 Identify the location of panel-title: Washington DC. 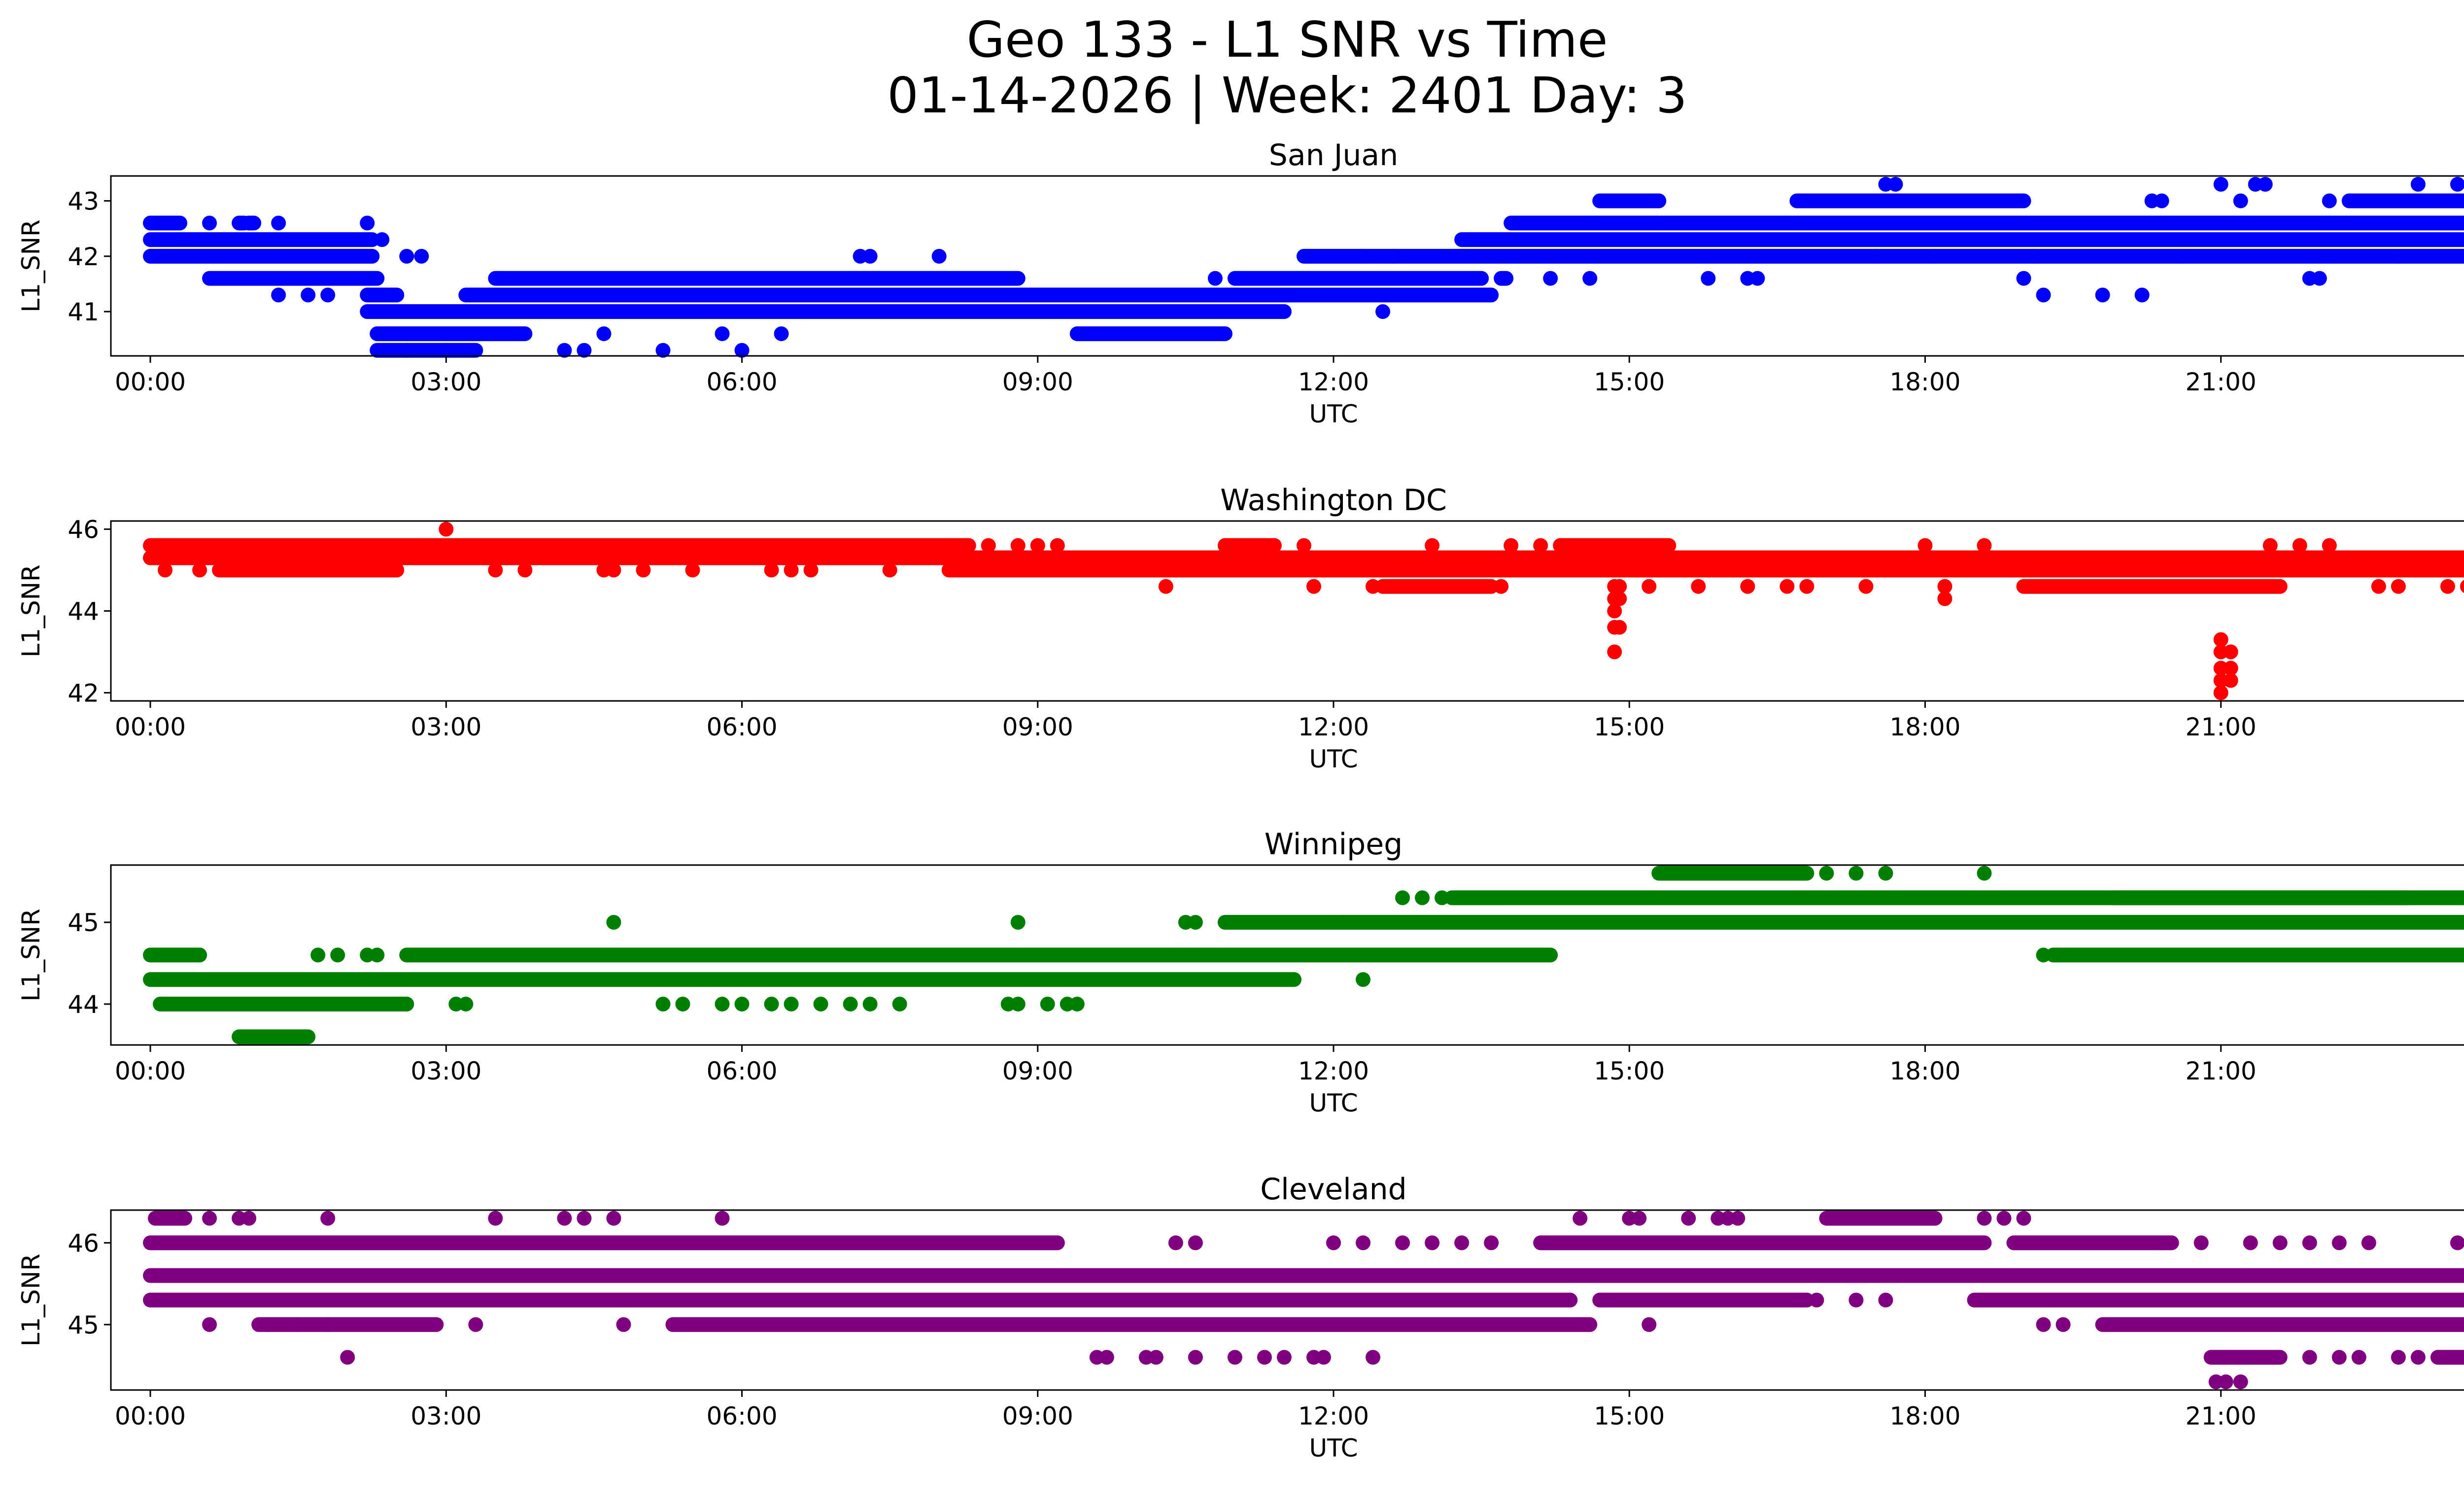
(1333, 500).